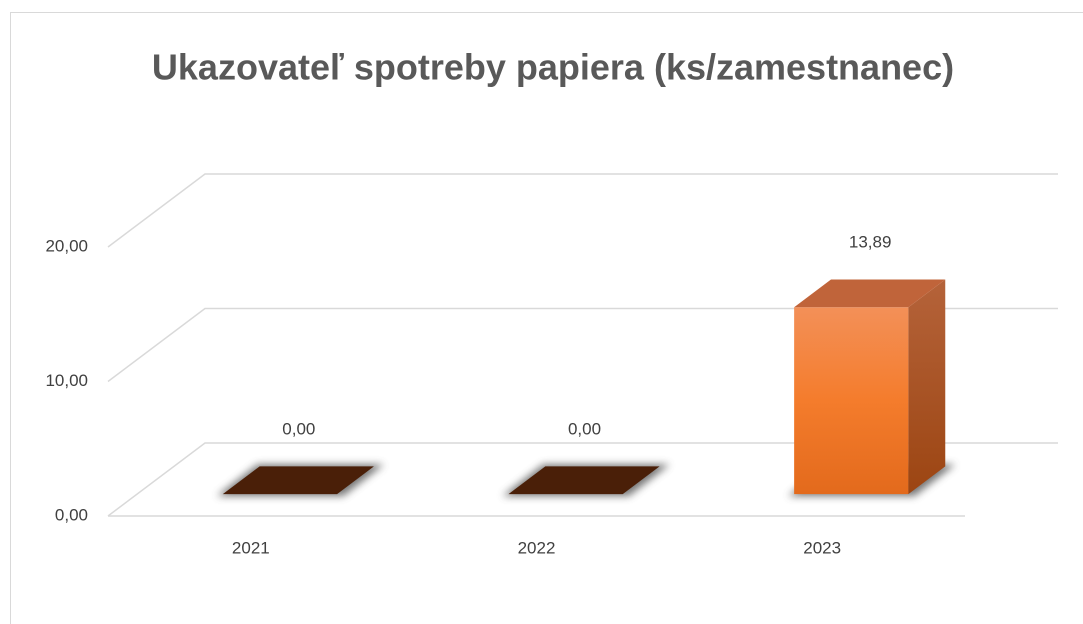  I want to click on bar-side, so click(927, 387).